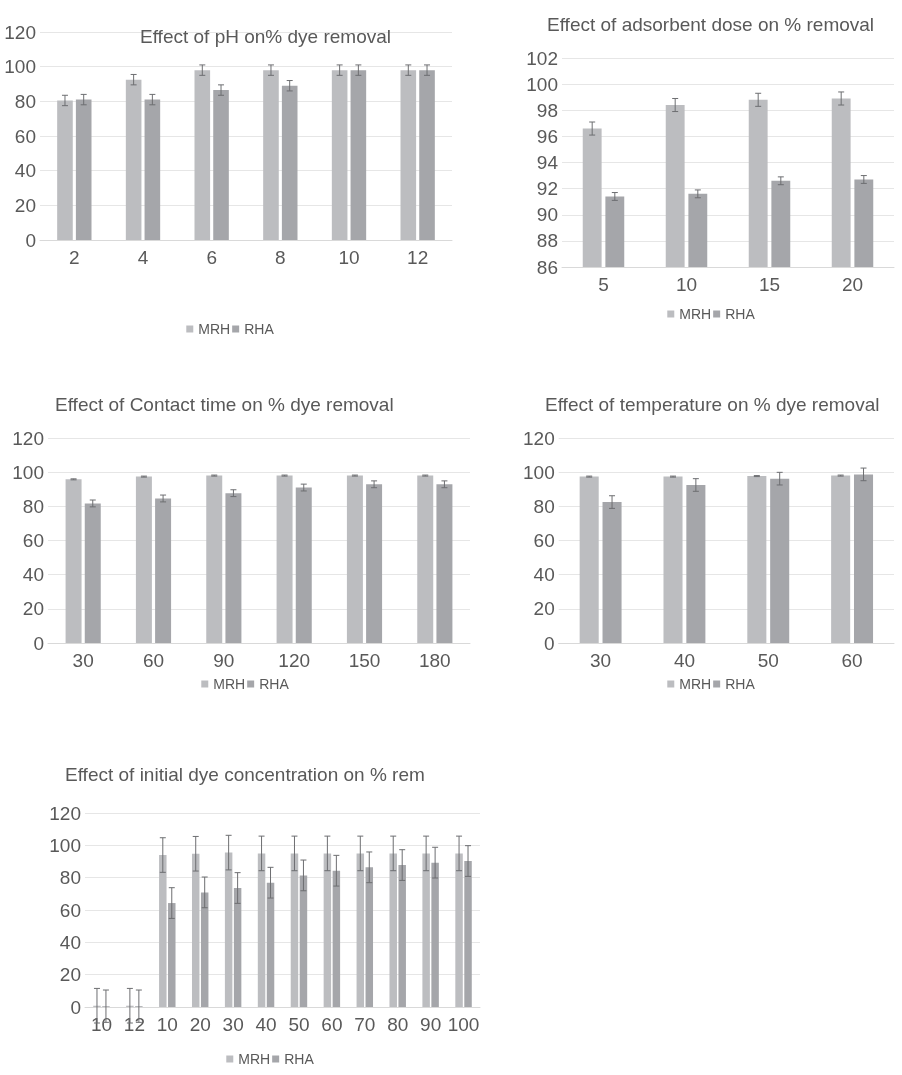 The width and height of the screenshot is (902, 1075). Describe the element at coordinates (245, 774) in the screenshot. I see `chart-title: Effect of initial dye concentration on % rem` at that location.